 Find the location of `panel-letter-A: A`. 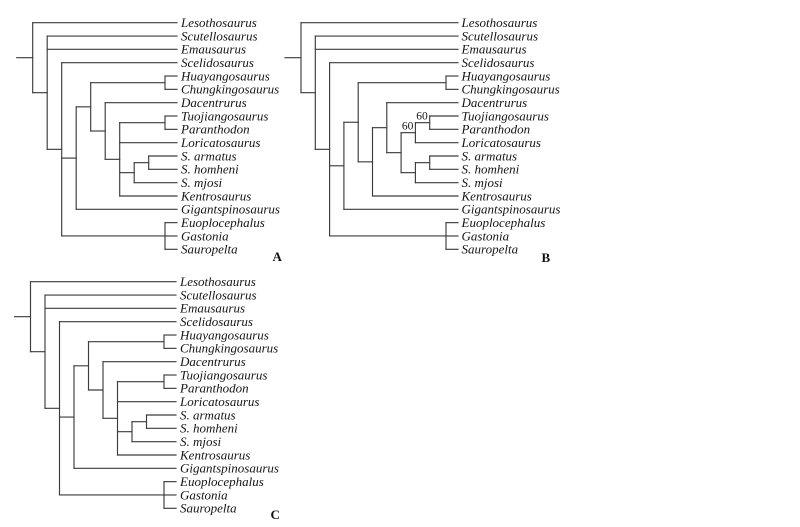

panel-letter-A: A is located at coordinates (278, 256).